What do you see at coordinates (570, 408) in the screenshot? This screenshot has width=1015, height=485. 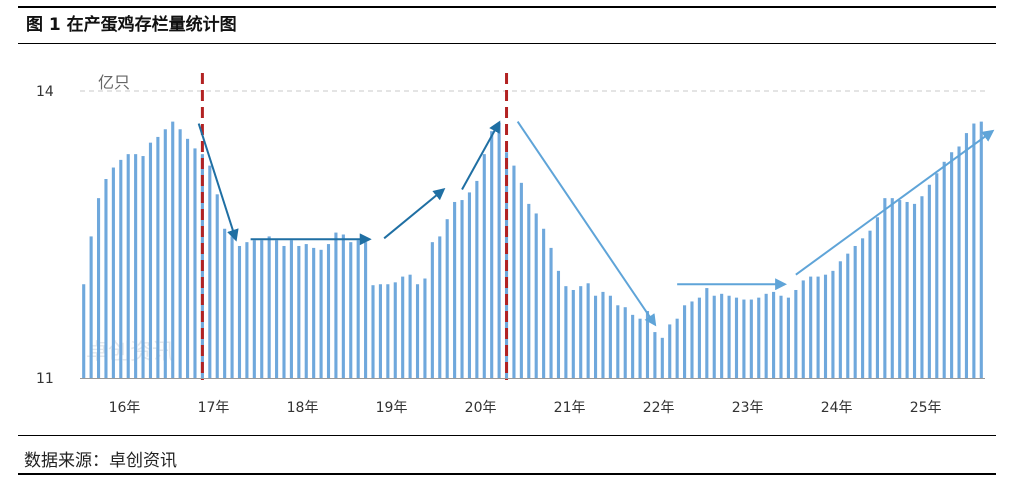 I see `x-tick-label: 21年` at bounding box center [570, 408].